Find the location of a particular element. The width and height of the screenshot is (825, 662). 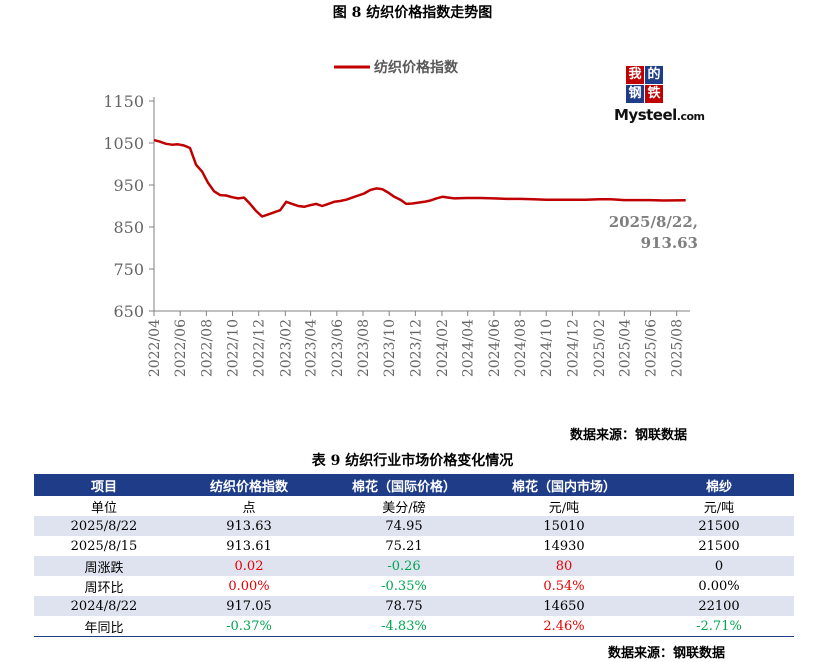

table-cell: 14650 is located at coordinates (564, 606).